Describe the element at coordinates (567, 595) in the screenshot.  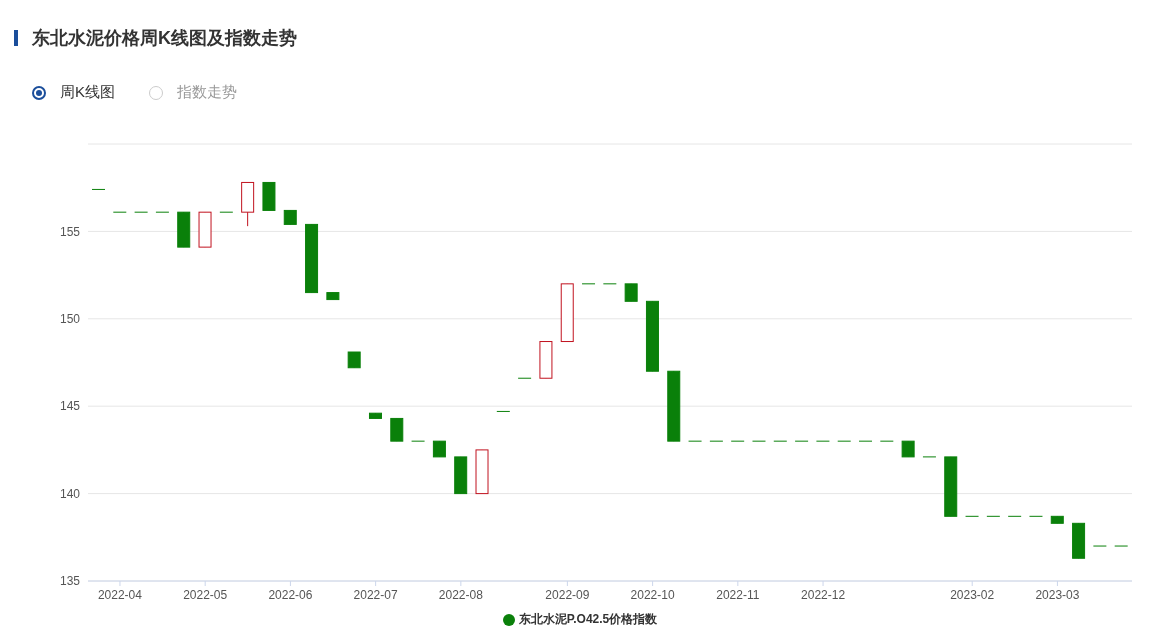
I see `x-tick-label: 2022-09` at that location.